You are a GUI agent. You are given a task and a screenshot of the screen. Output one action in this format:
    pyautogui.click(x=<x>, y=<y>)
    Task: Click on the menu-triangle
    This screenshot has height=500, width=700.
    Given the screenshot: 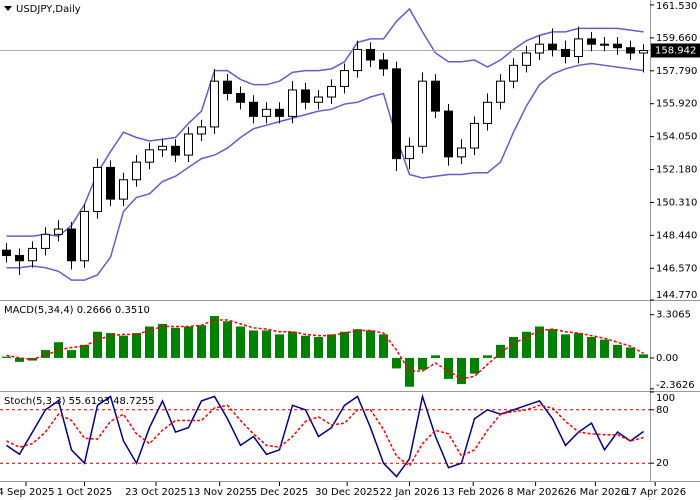 What is the action you would take?
    pyautogui.click(x=8, y=8)
    